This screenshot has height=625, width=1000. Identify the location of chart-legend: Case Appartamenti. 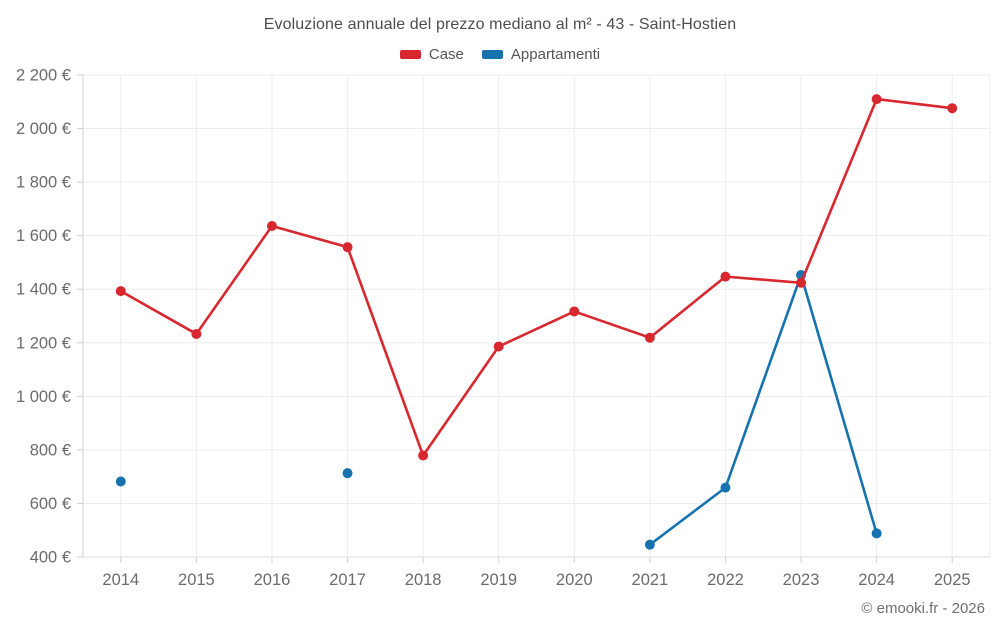
(500, 54).